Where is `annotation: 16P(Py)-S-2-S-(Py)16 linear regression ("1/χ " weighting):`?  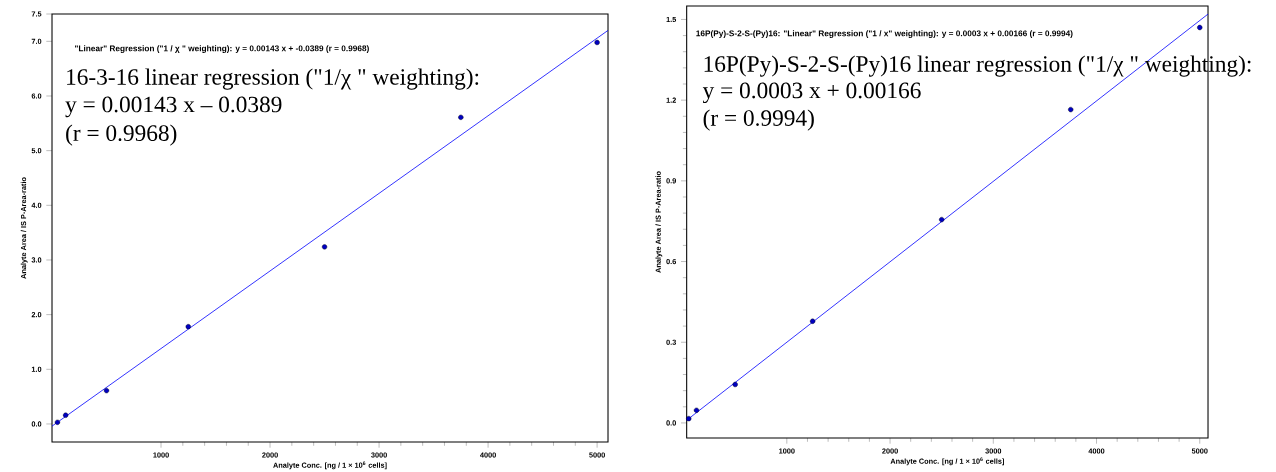
annotation: 16P(Py)-S-2-S-(Py)16 linear regression ("1/χ " weighting): is located at coordinates (977, 66).